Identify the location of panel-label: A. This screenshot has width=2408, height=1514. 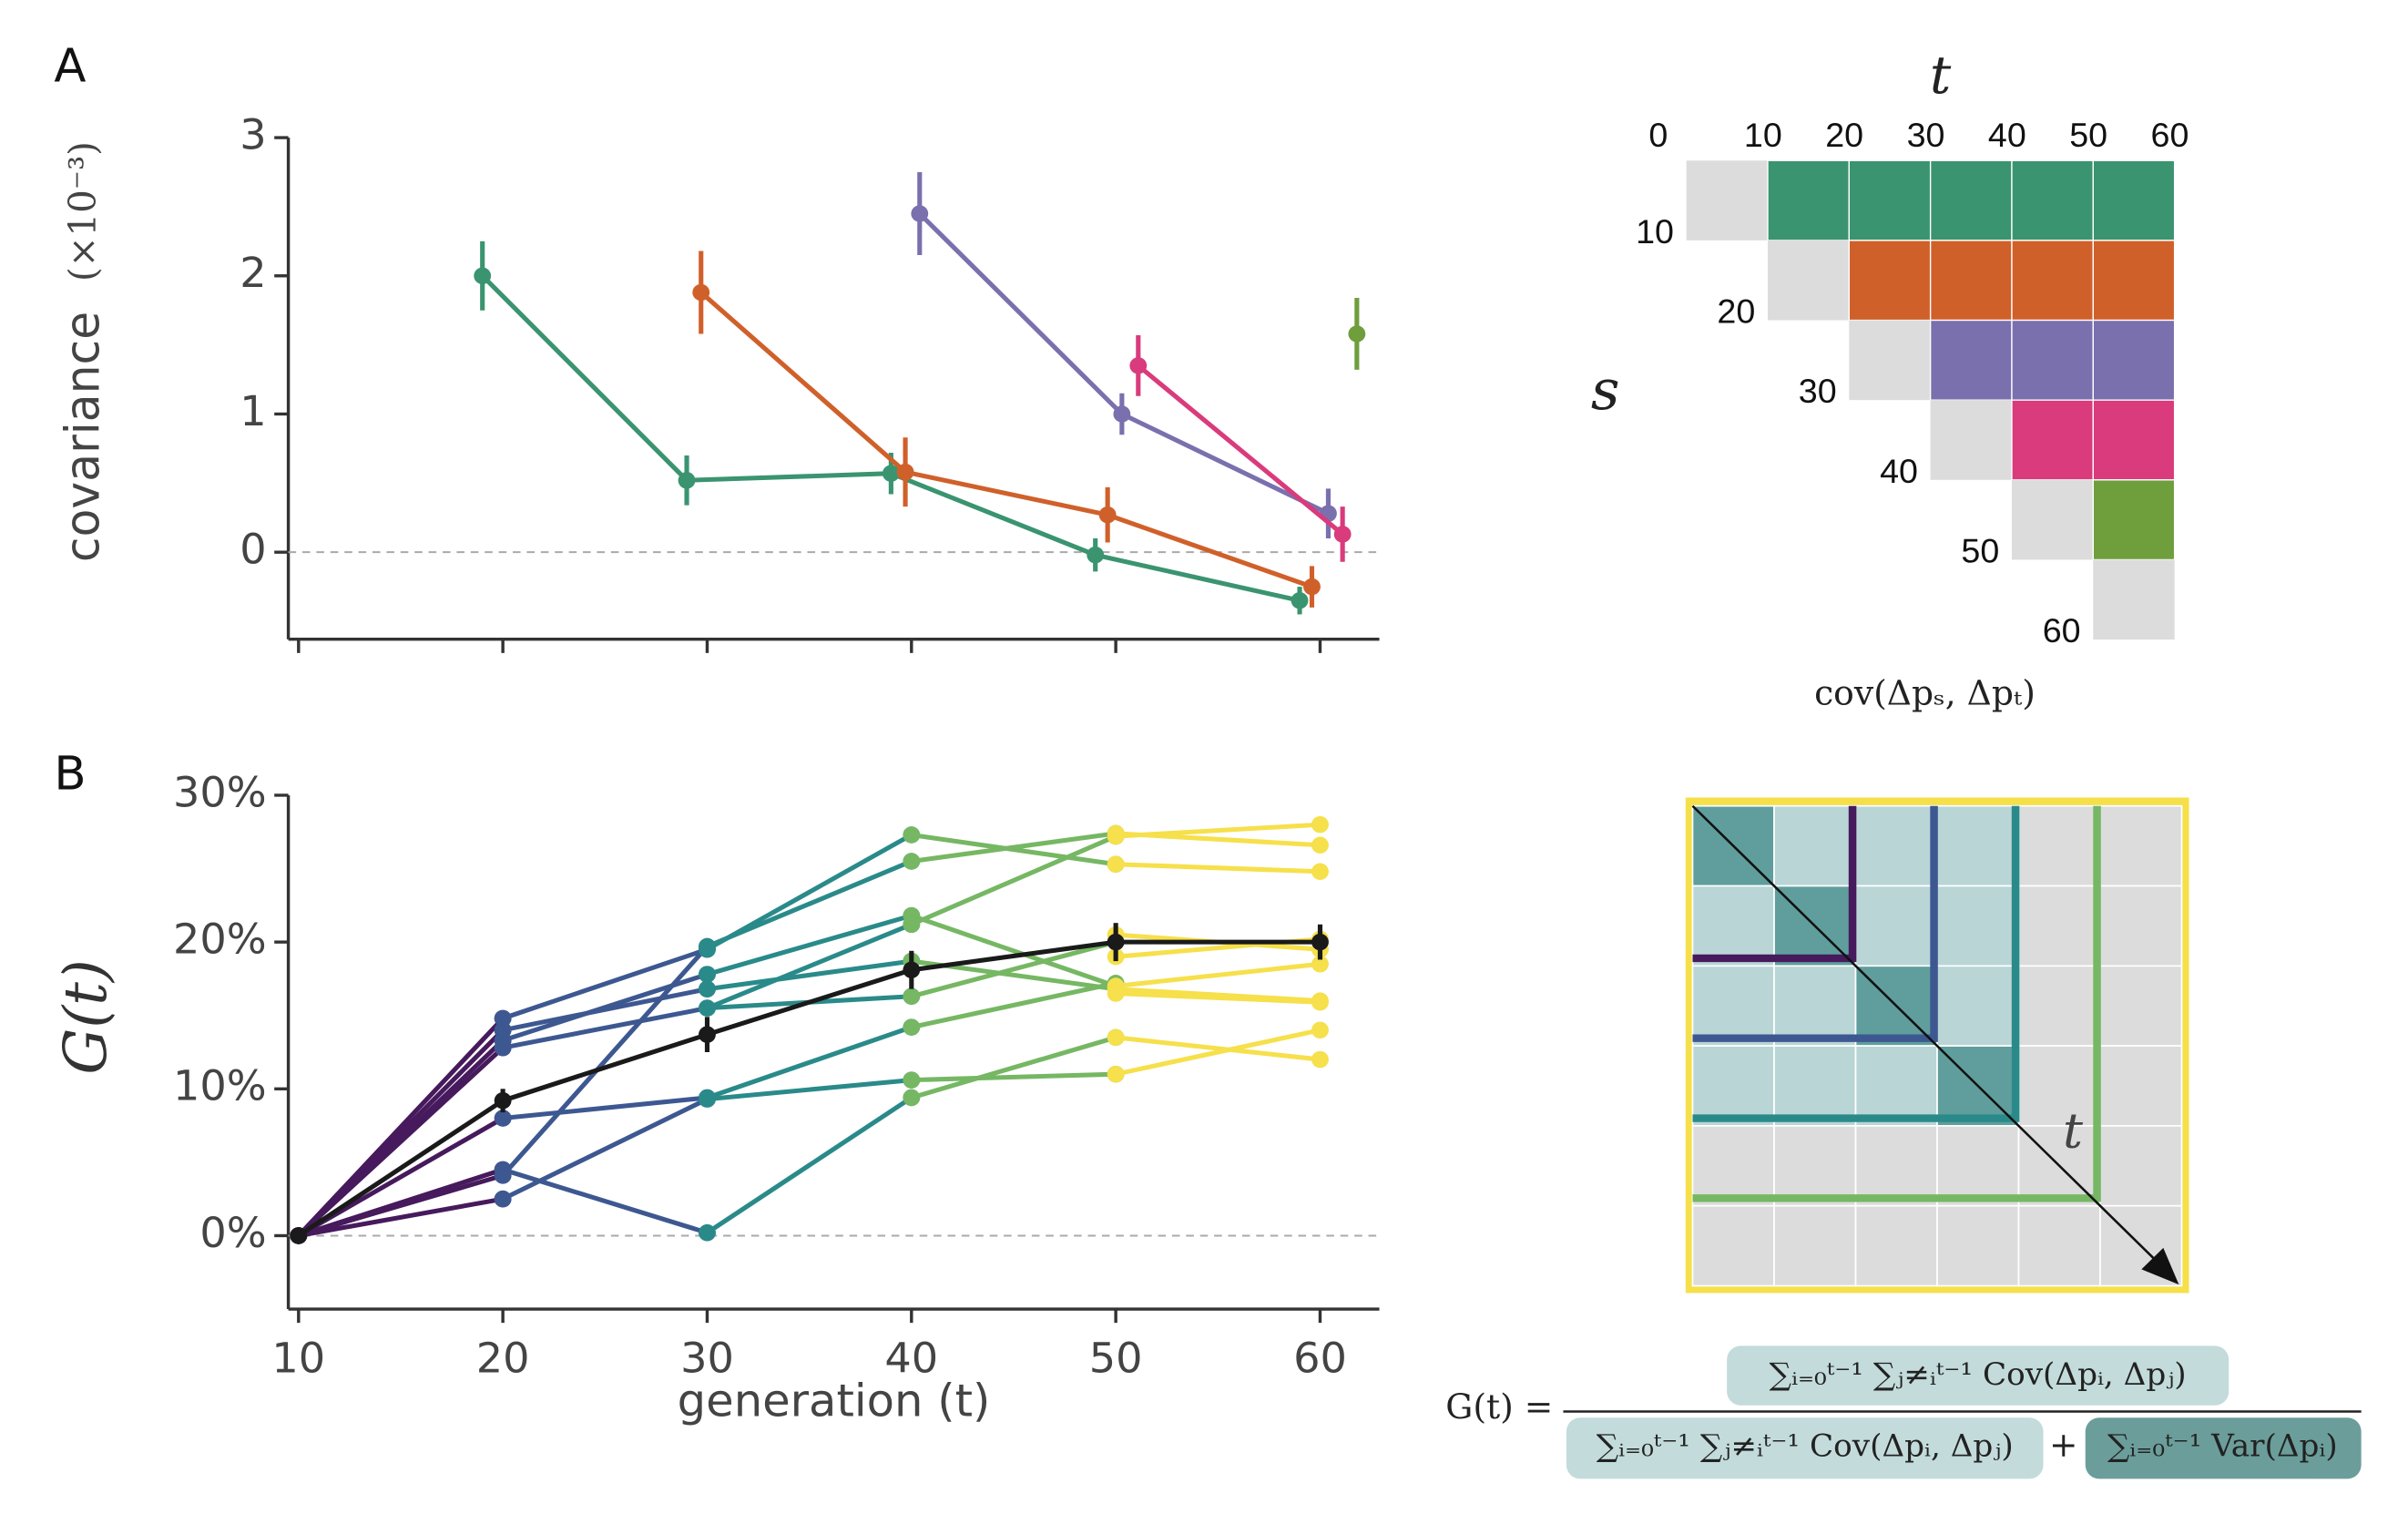
(70, 66).